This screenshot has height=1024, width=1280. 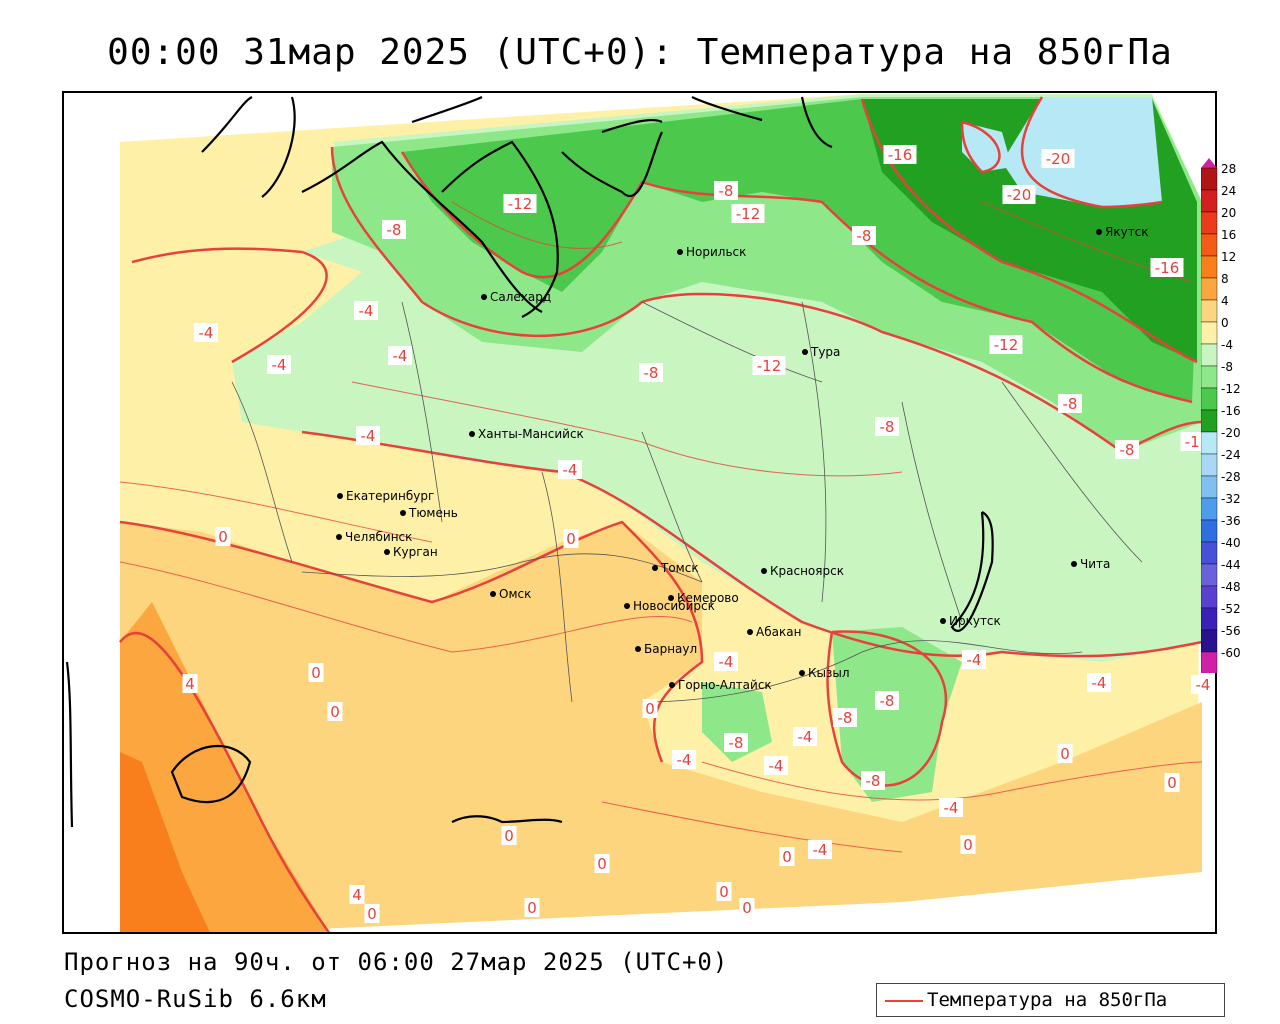 What do you see at coordinates (725, 685) in the screenshot?
I see `city-label: Горно-Алтайск` at bounding box center [725, 685].